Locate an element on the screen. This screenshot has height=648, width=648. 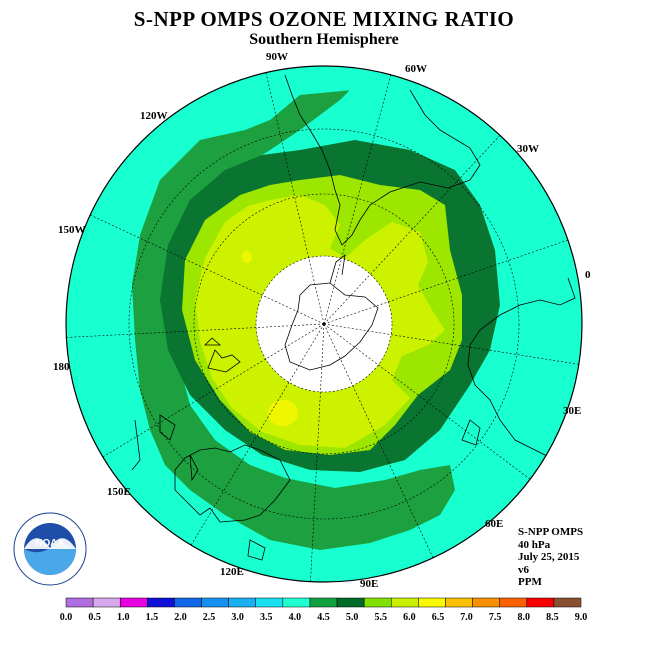
lon-label-60w: 60W is located at coordinates (416, 69).